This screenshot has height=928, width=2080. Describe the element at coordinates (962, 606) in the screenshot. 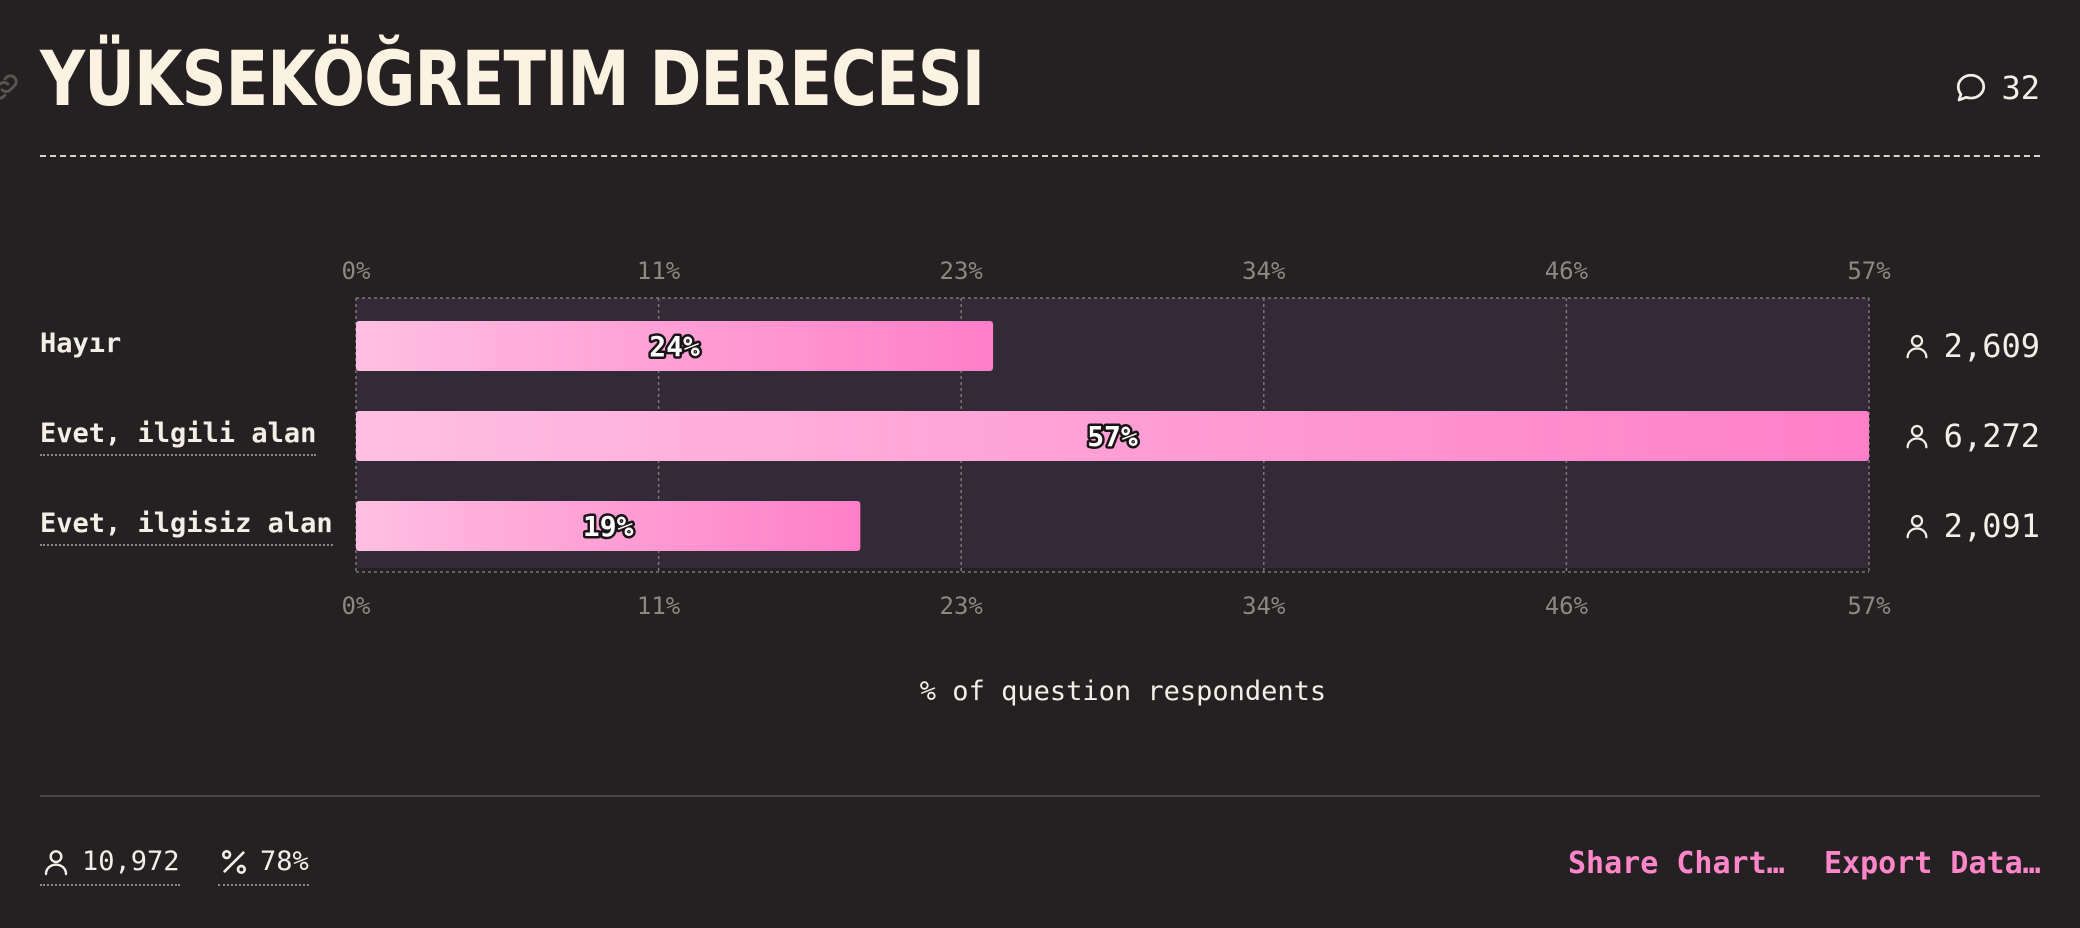

I see `x-tick-label-bottom: 23%` at that location.